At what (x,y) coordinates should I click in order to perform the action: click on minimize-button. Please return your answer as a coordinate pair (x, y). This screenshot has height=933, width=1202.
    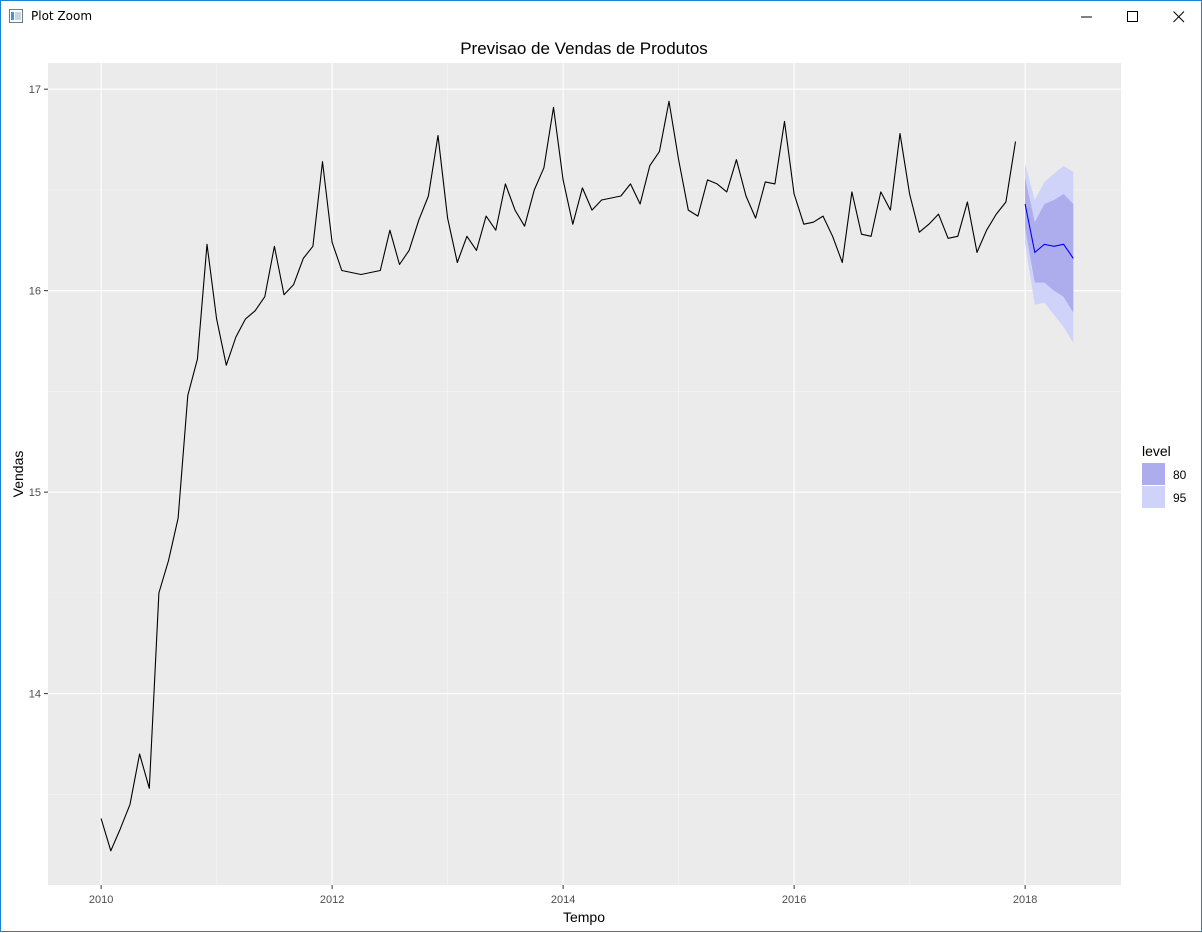
    Looking at the image, I should click on (1087, 16).